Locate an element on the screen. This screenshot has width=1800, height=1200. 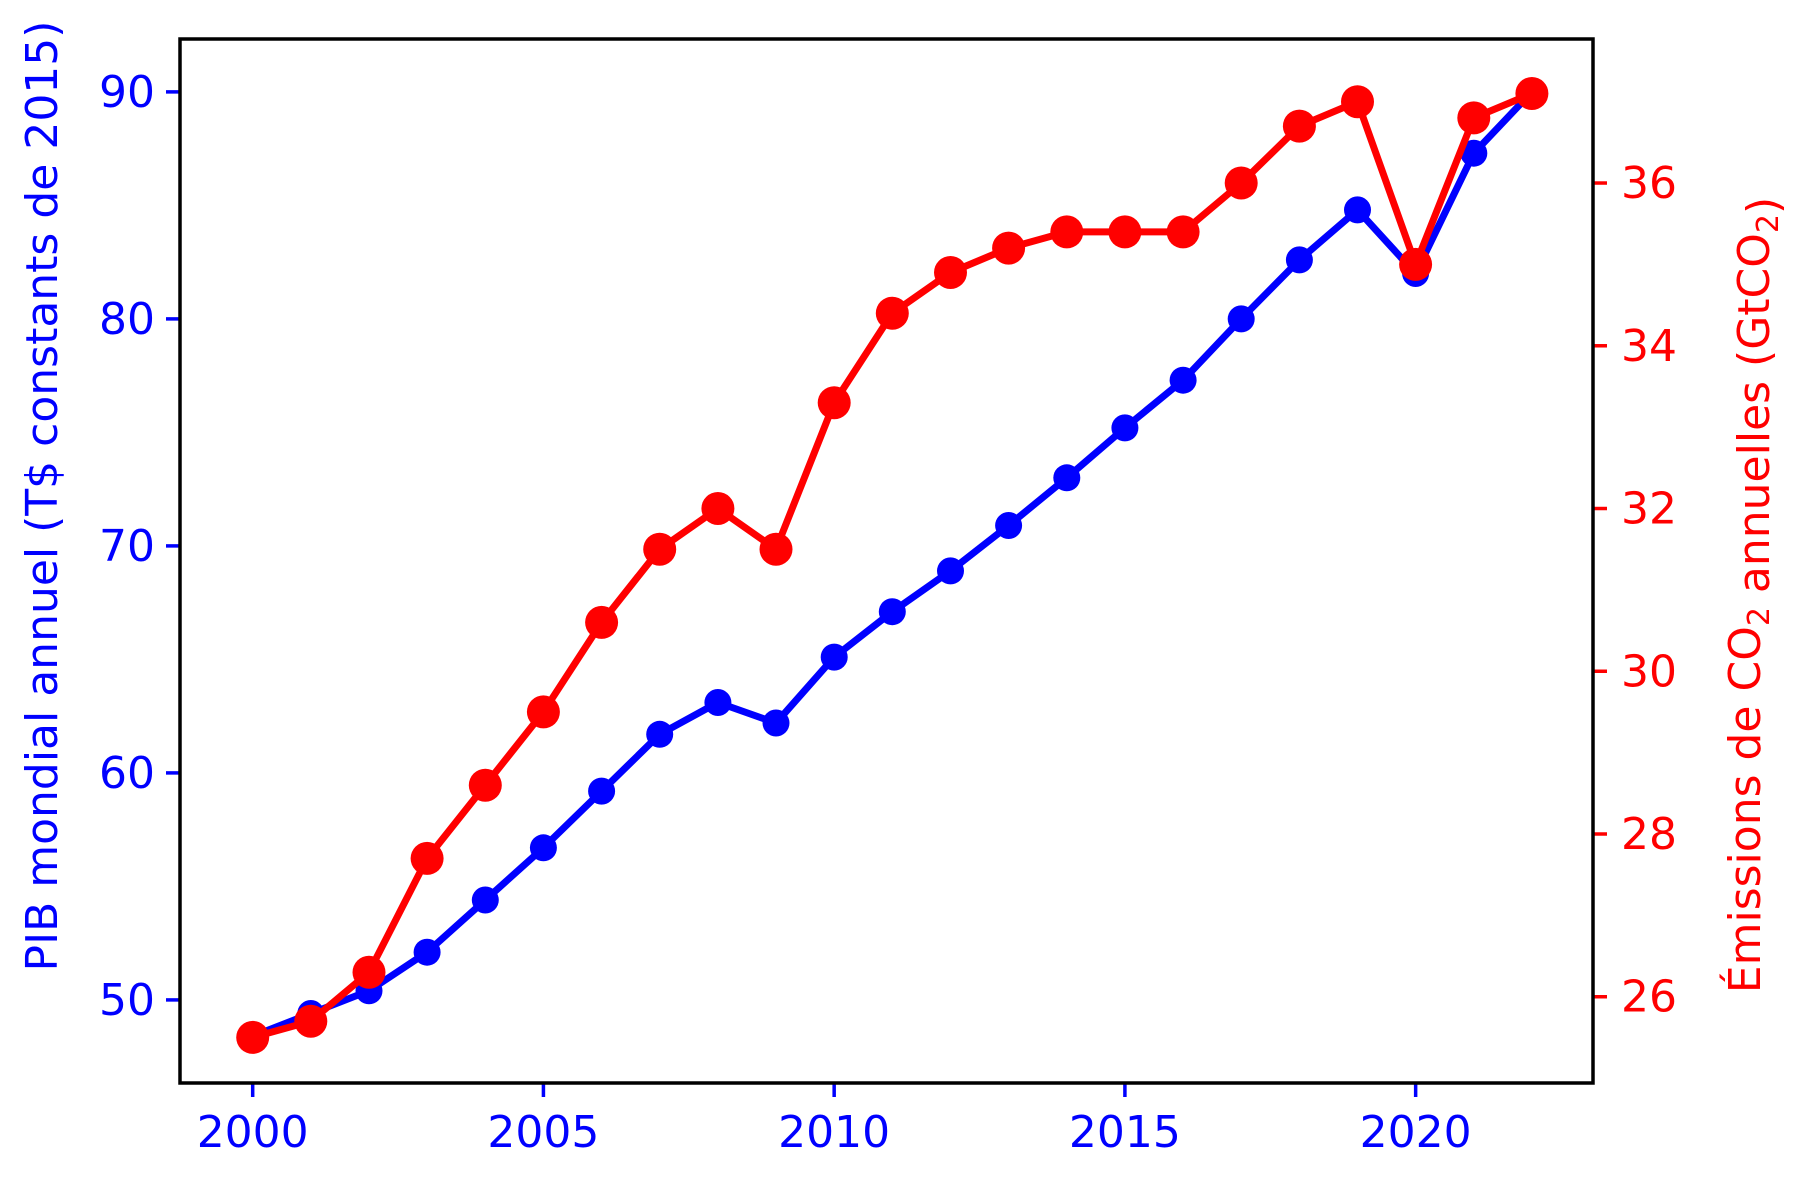
x-tick-label: 2005 is located at coordinates (543, 1132).